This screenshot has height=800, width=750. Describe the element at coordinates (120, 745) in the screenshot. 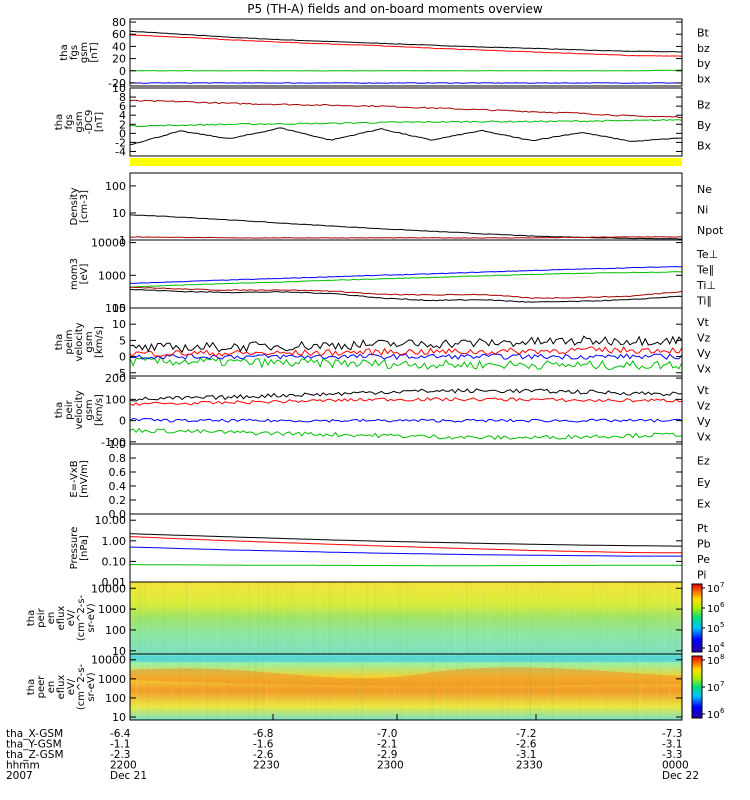

I see `ephemeris-value: -1.1` at that location.